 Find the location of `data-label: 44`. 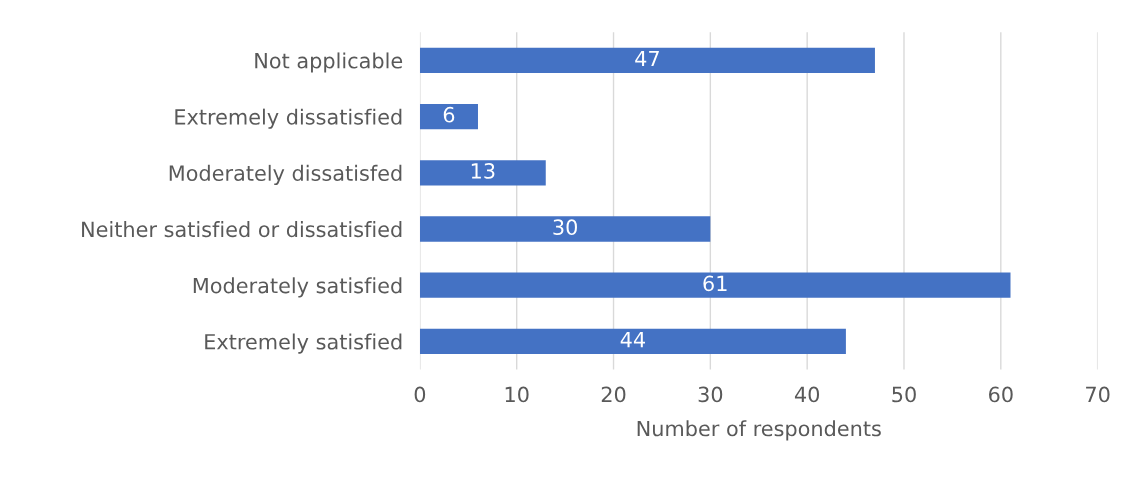

data-label: 44 is located at coordinates (632, 339).